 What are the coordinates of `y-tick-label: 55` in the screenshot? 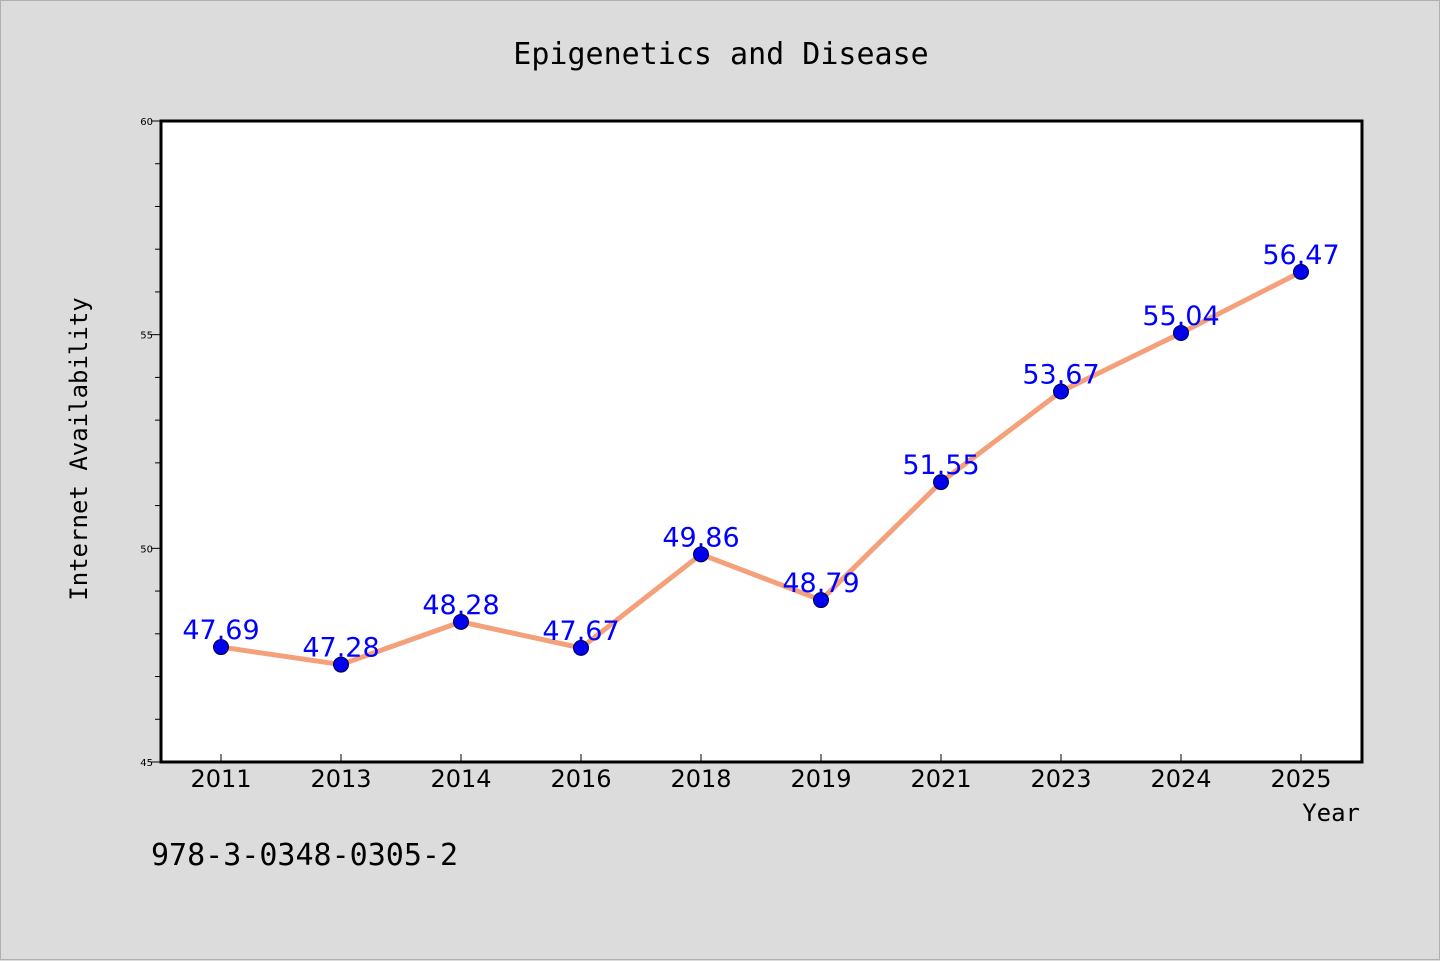 It's located at (146, 336).